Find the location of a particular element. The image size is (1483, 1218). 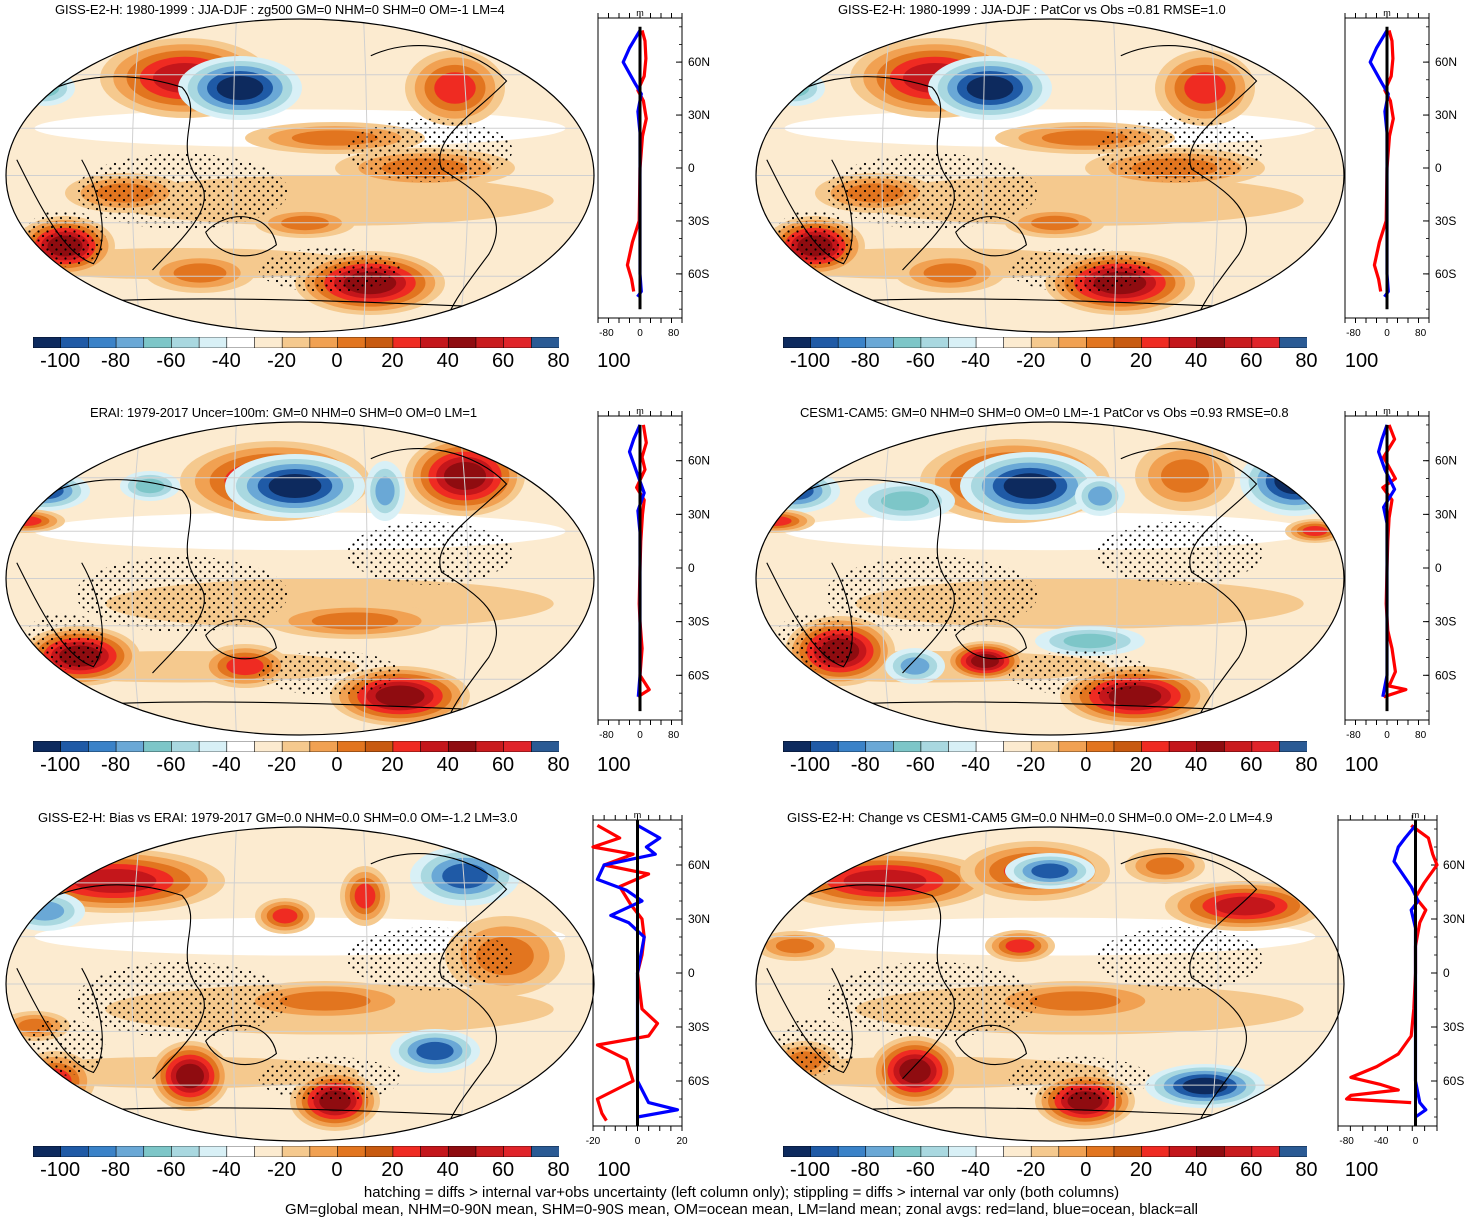

profile-lat-label: 60N is located at coordinates (1454, 865).